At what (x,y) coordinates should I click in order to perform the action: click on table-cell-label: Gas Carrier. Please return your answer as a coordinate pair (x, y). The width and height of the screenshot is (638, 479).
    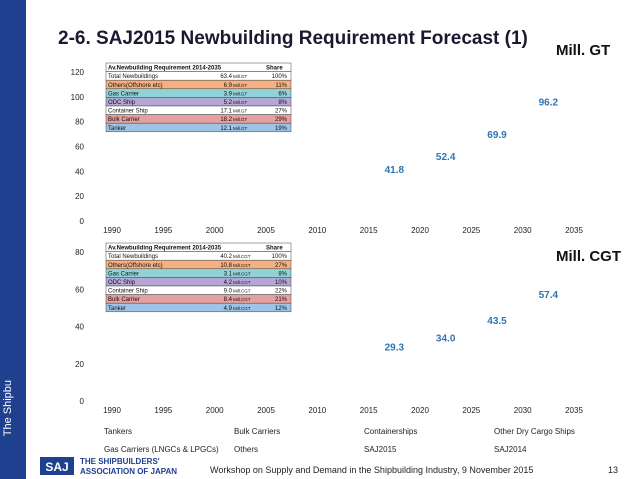
    Looking at the image, I should click on (123, 94).